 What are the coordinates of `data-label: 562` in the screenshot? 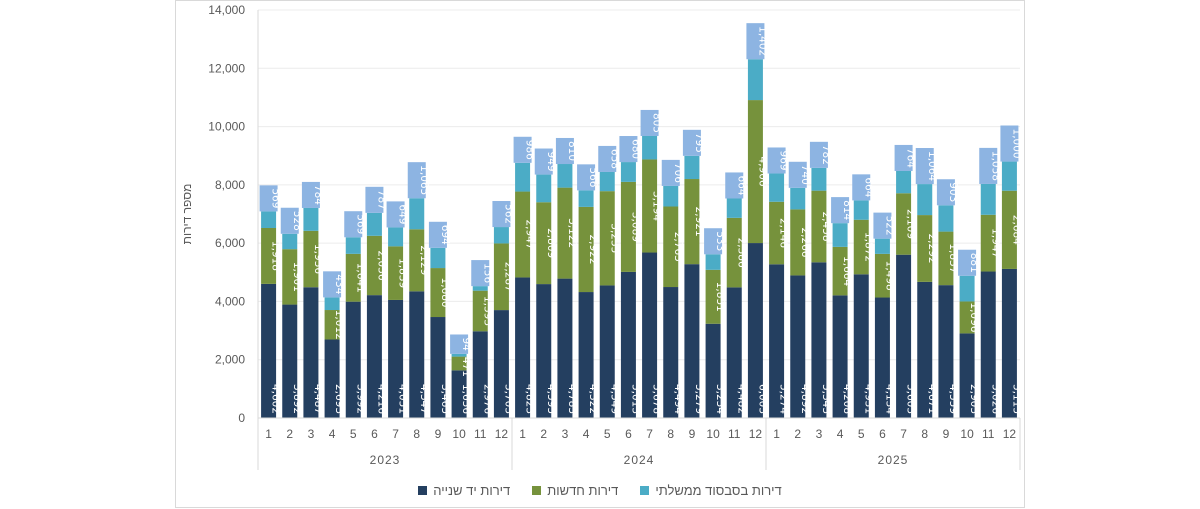 It's located at (508, 214).